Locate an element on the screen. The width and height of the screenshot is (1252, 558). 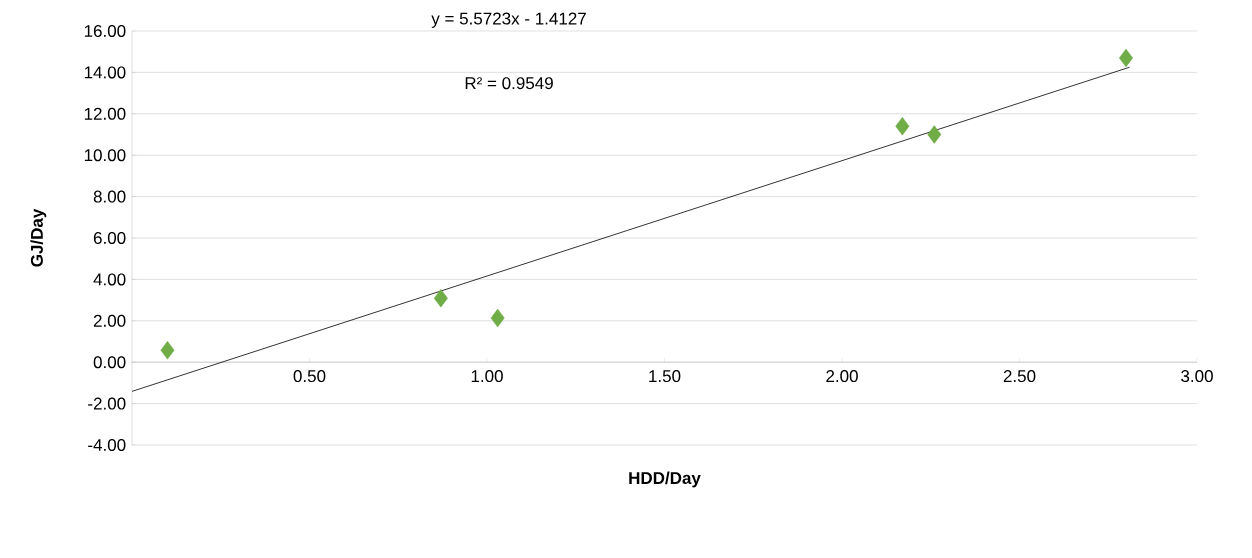
y-tick-label: -4.00 is located at coordinates (107, 445).